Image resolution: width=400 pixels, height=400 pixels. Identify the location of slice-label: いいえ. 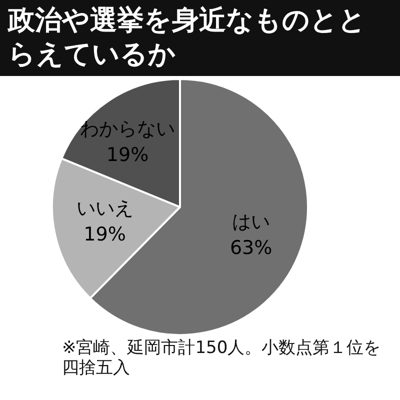
(105, 208).